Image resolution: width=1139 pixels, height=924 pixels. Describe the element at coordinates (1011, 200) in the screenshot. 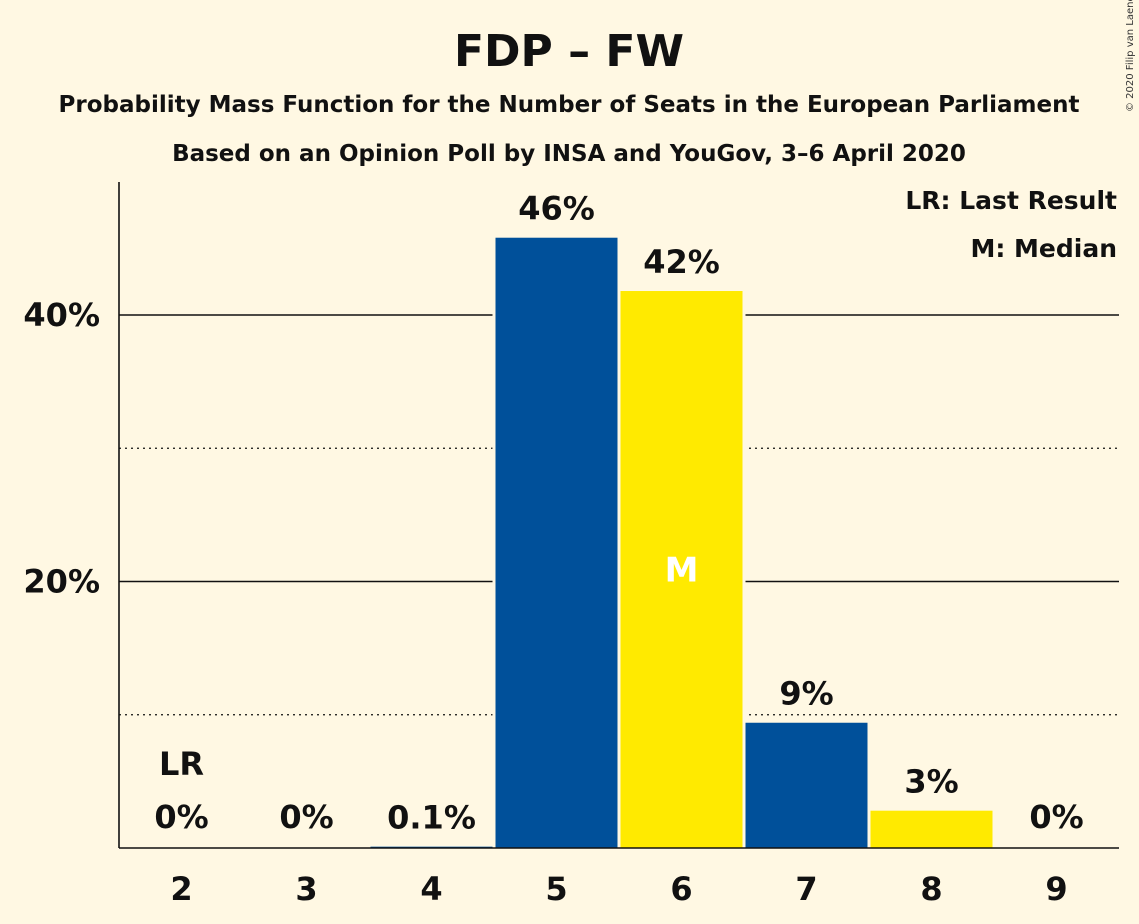

I see `legend-entry: LR: Last Result` at that location.